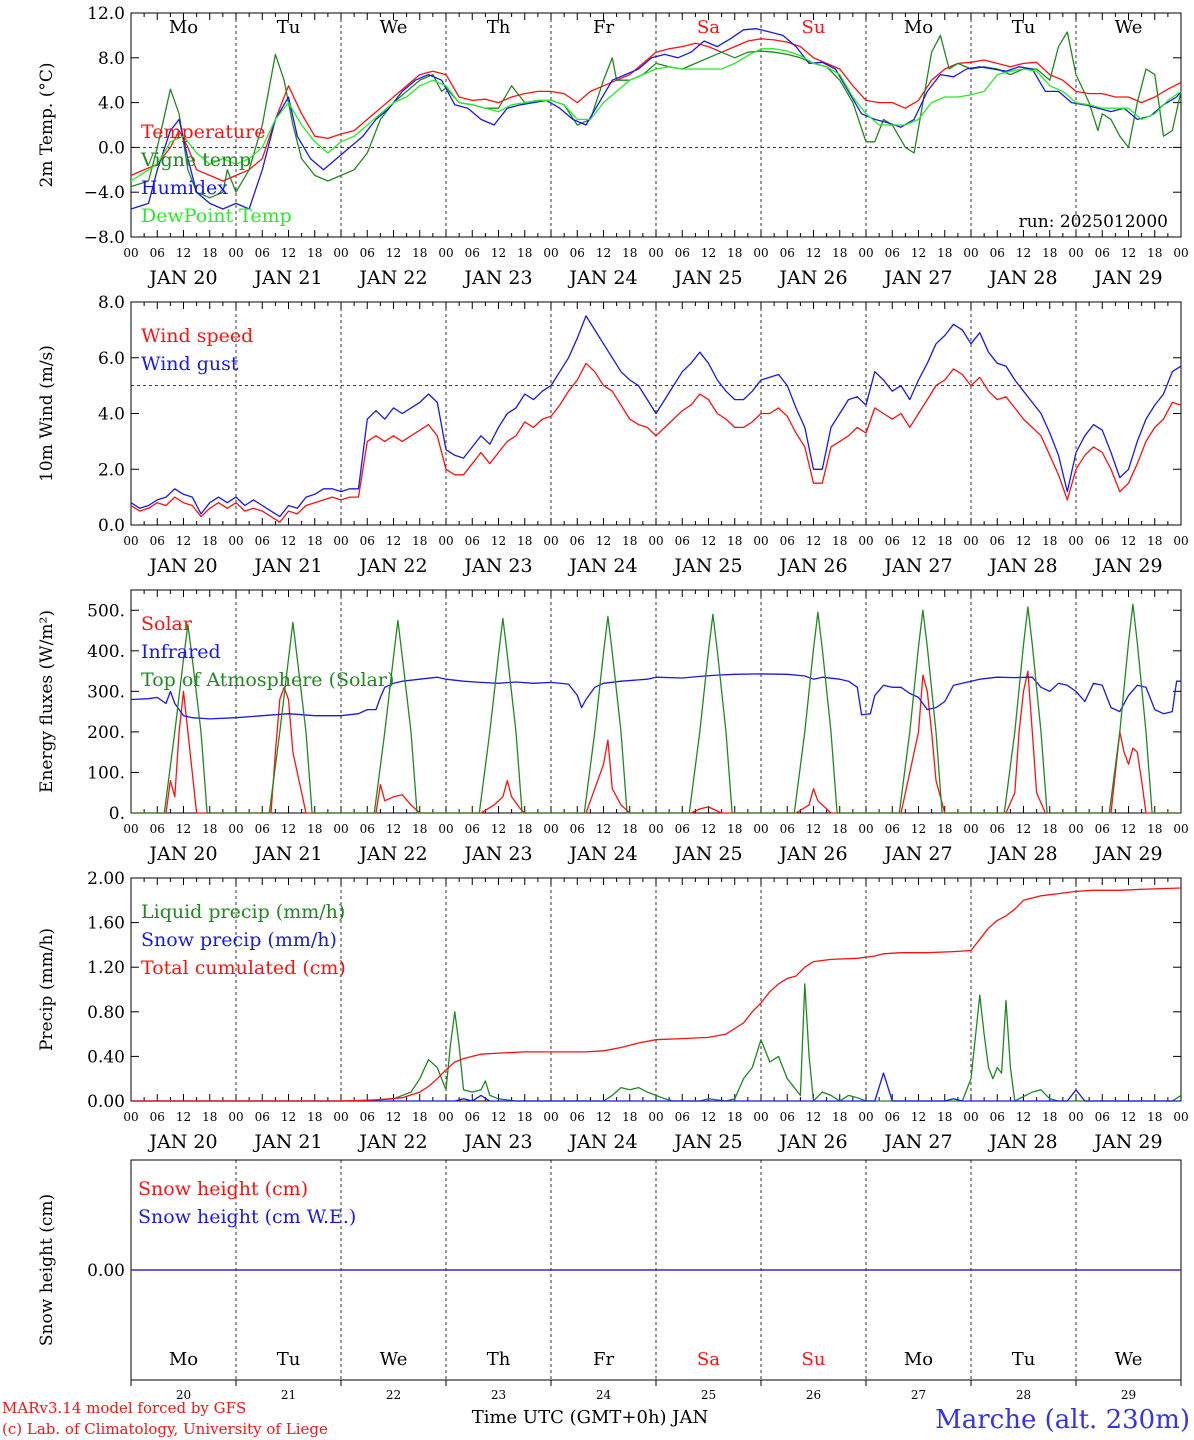 This screenshot has height=1440, width=1194. What do you see at coordinates (47, 124) in the screenshot?
I see `y-axis-label: 2m Temp. (°C)` at bounding box center [47, 124].